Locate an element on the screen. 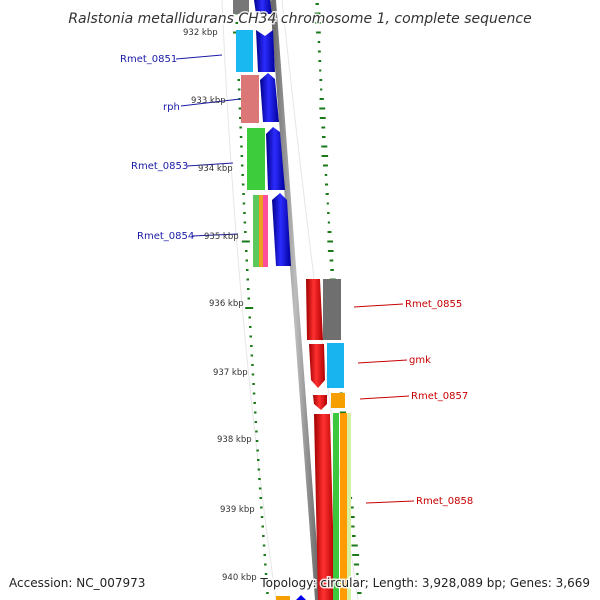  gene-label: Rmet_0855 is located at coordinates (433, 304).